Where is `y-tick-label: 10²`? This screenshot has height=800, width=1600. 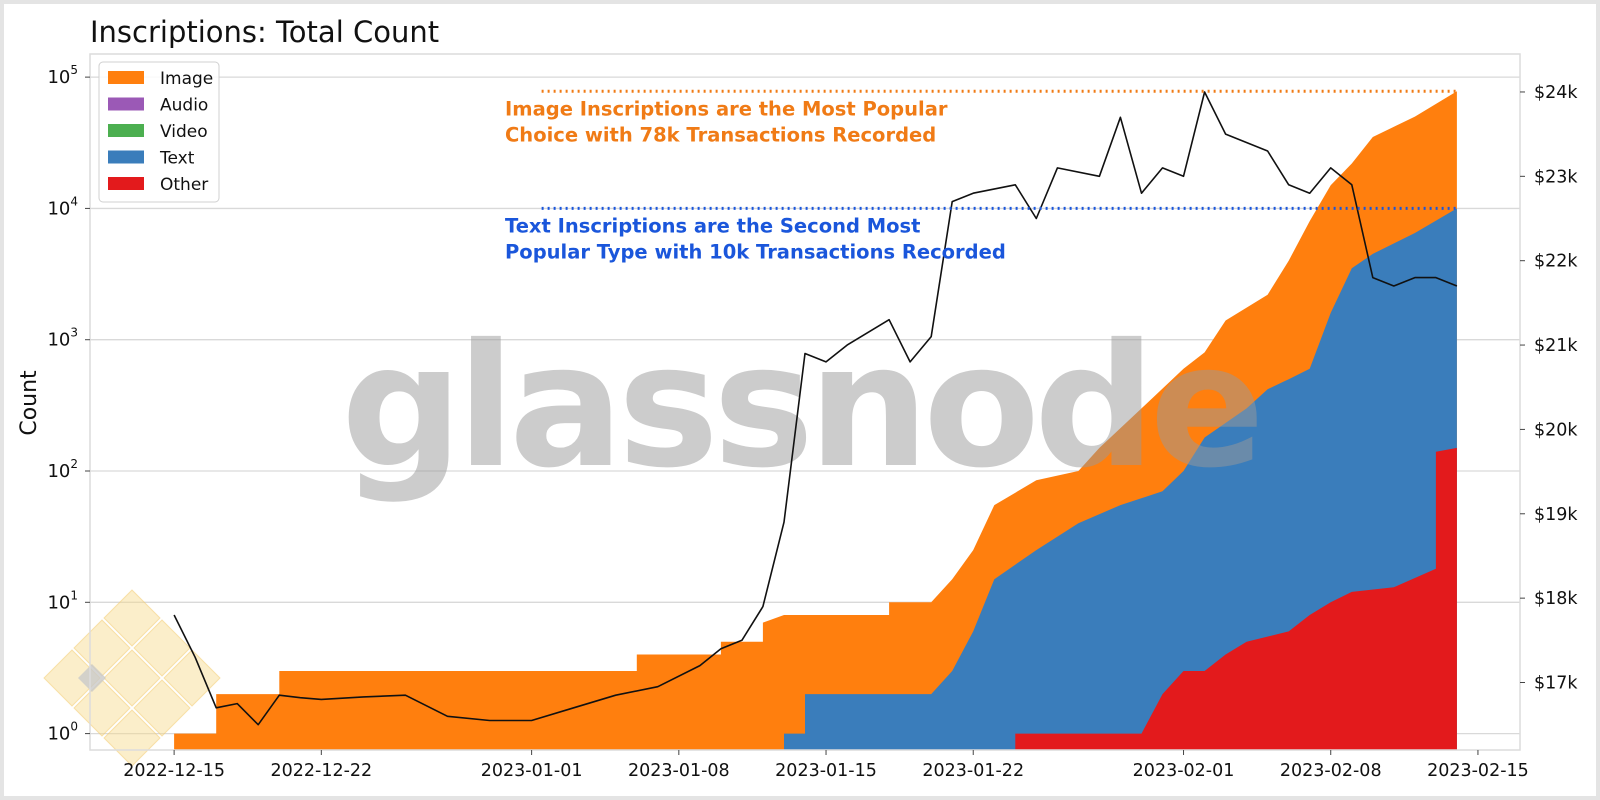
y-tick-label: 10² is located at coordinates (62, 469).